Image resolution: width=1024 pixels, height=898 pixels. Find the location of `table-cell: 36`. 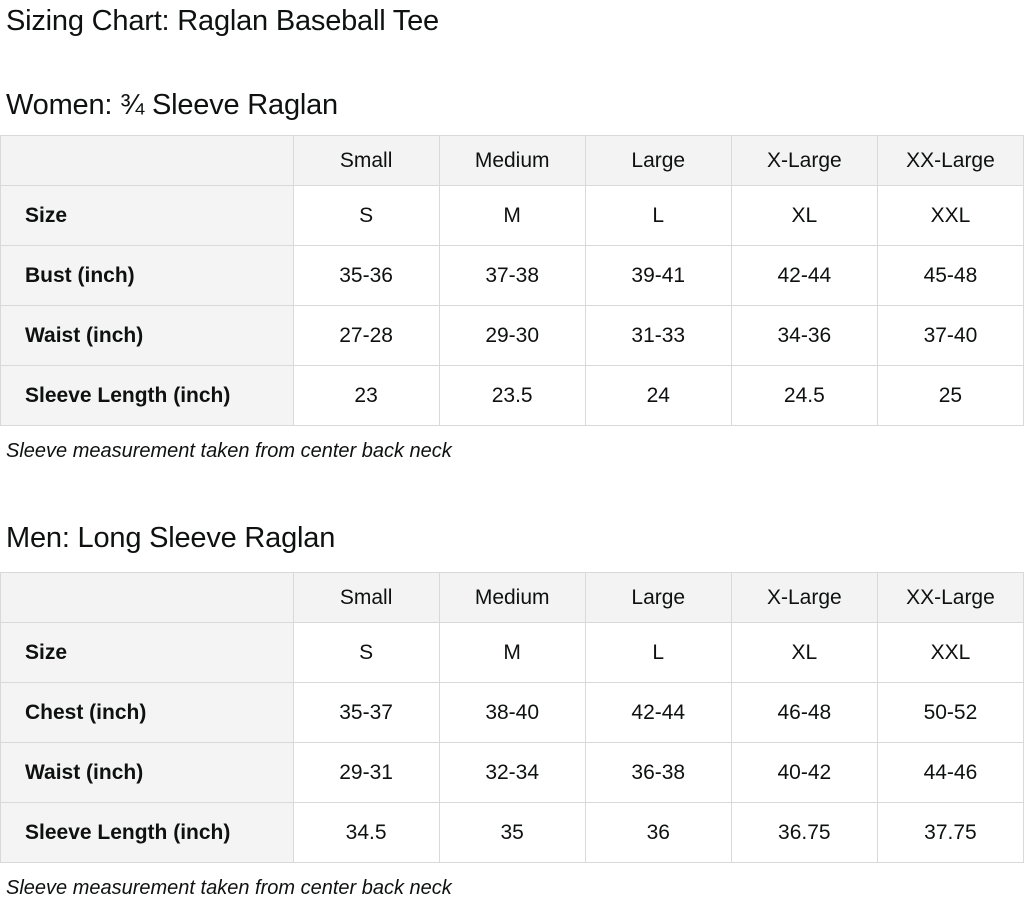

table-cell: 36 is located at coordinates (658, 832).